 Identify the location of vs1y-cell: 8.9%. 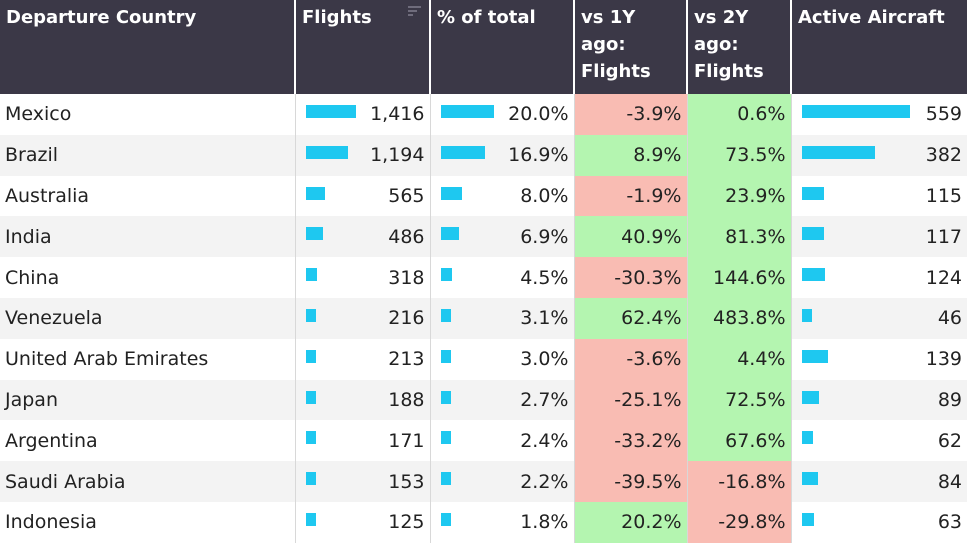
(631, 155).